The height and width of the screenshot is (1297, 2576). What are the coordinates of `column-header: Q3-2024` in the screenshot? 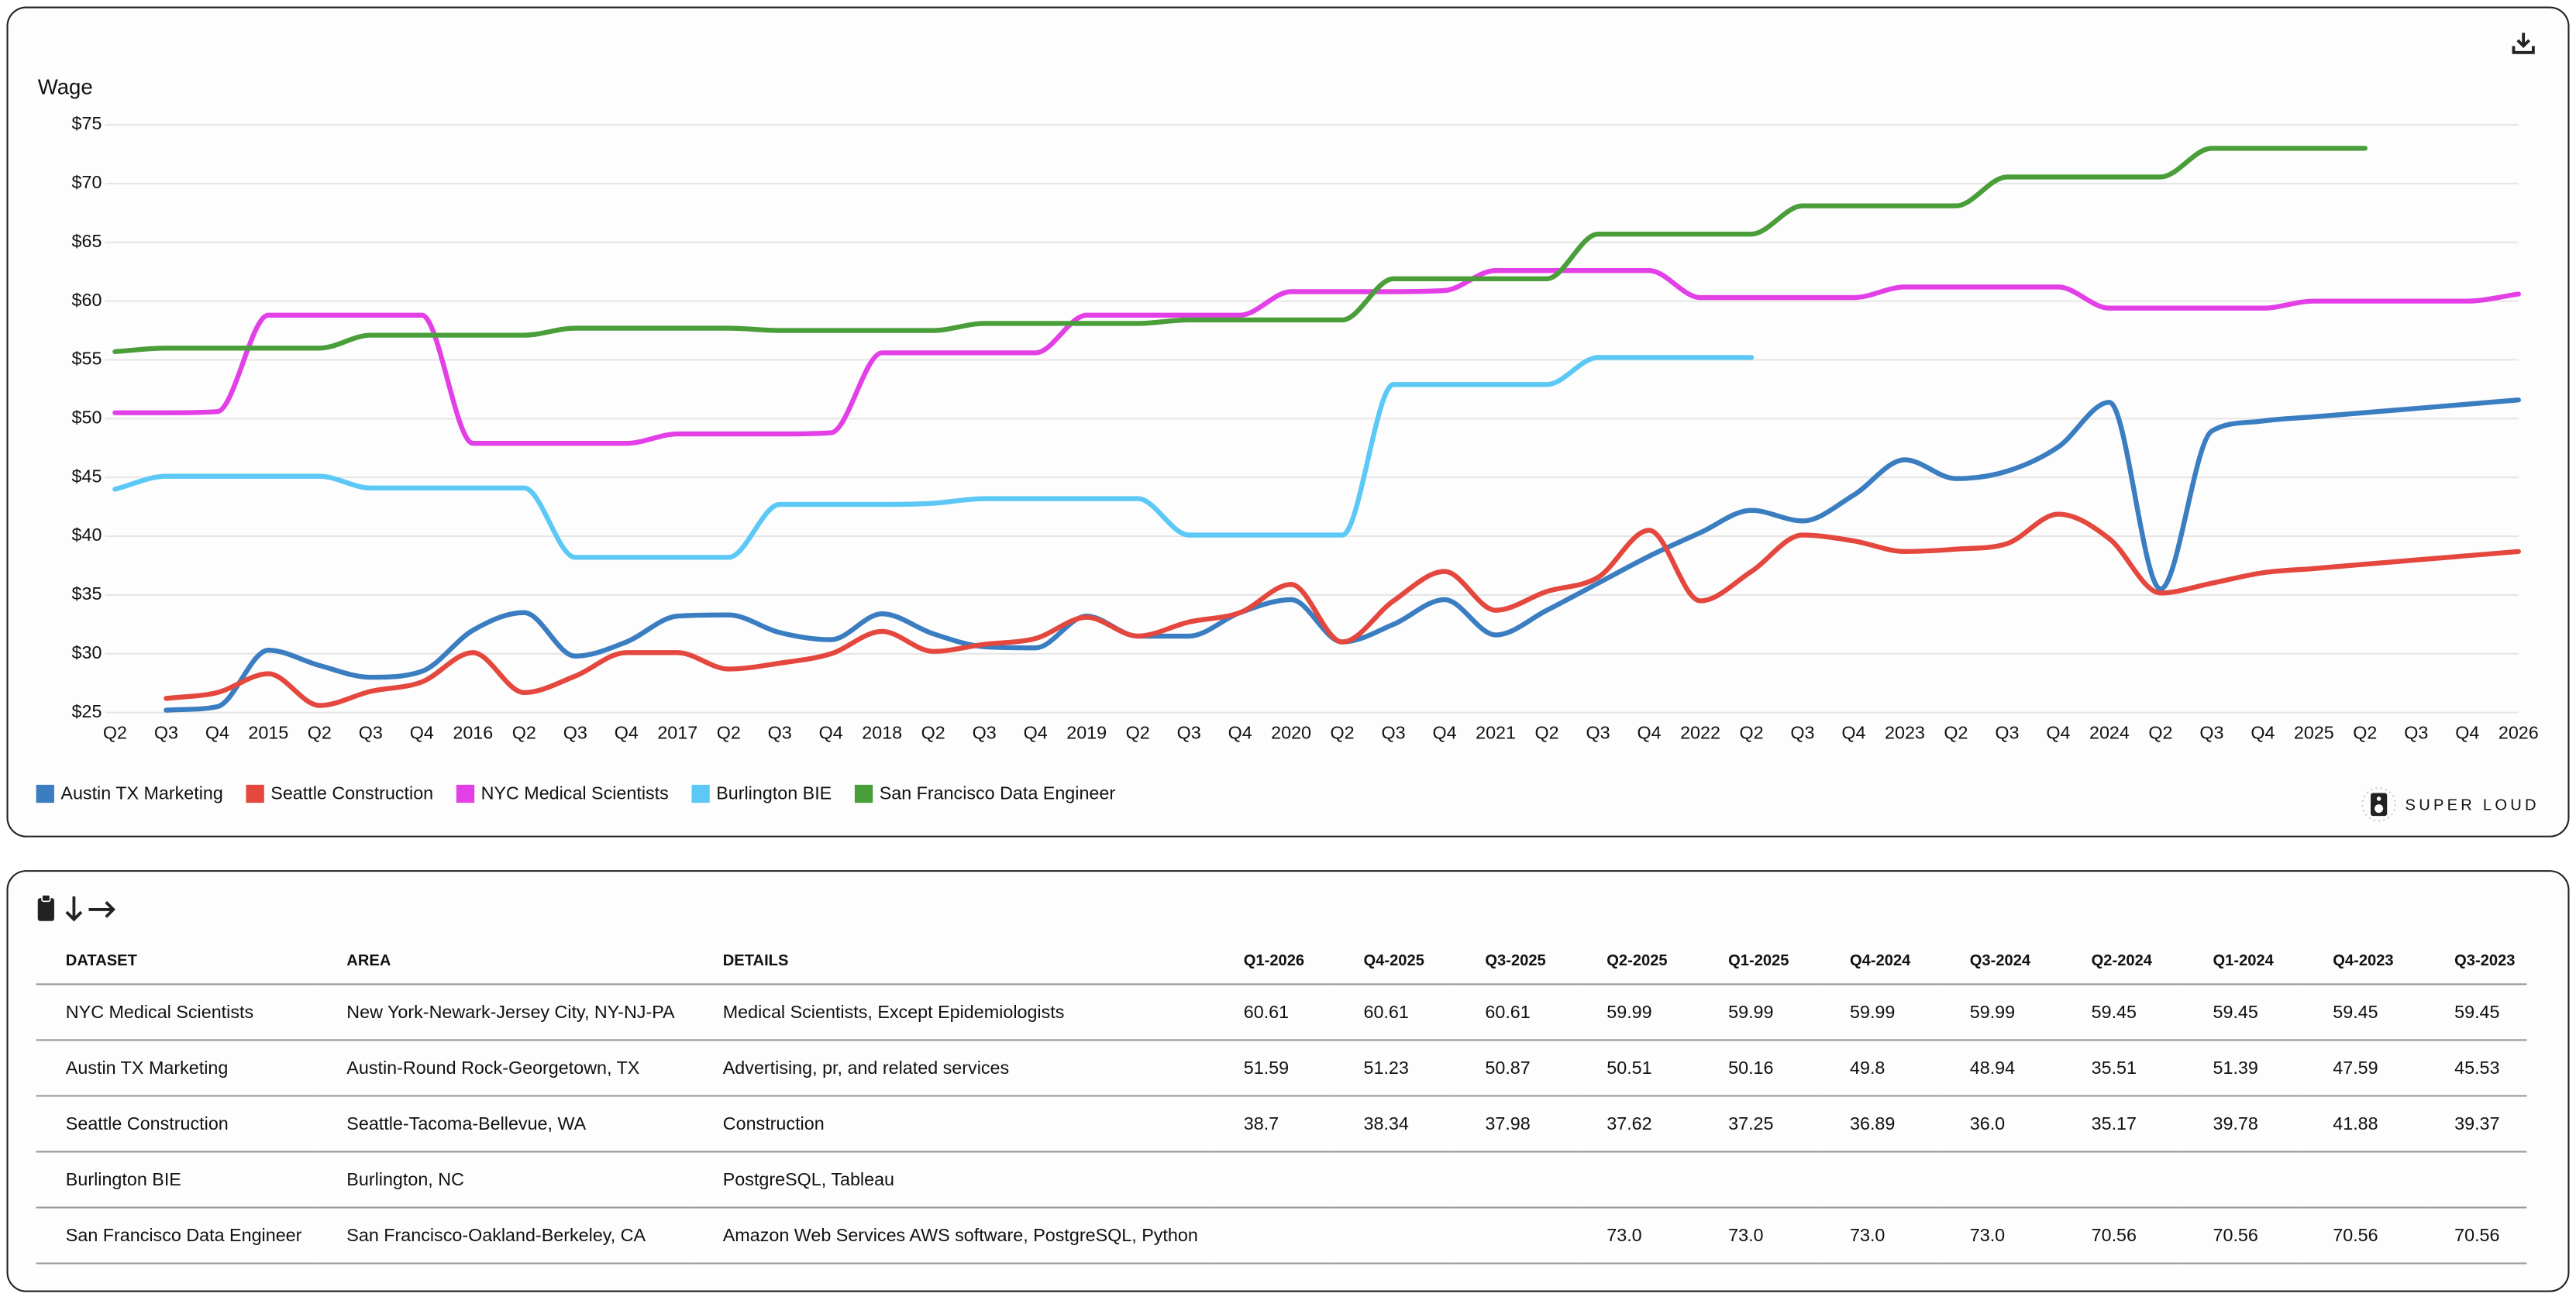 It's located at (2001, 962).